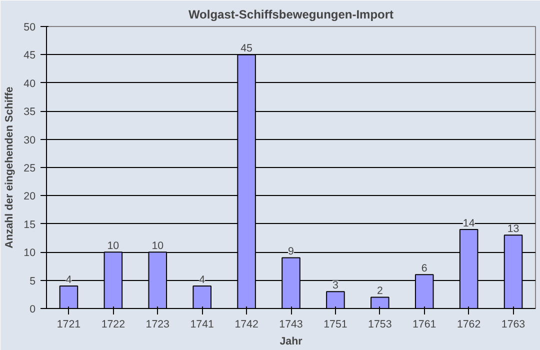  What do you see at coordinates (379, 291) in the screenshot?
I see `data-label: 2` at bounding box center [379, 291].